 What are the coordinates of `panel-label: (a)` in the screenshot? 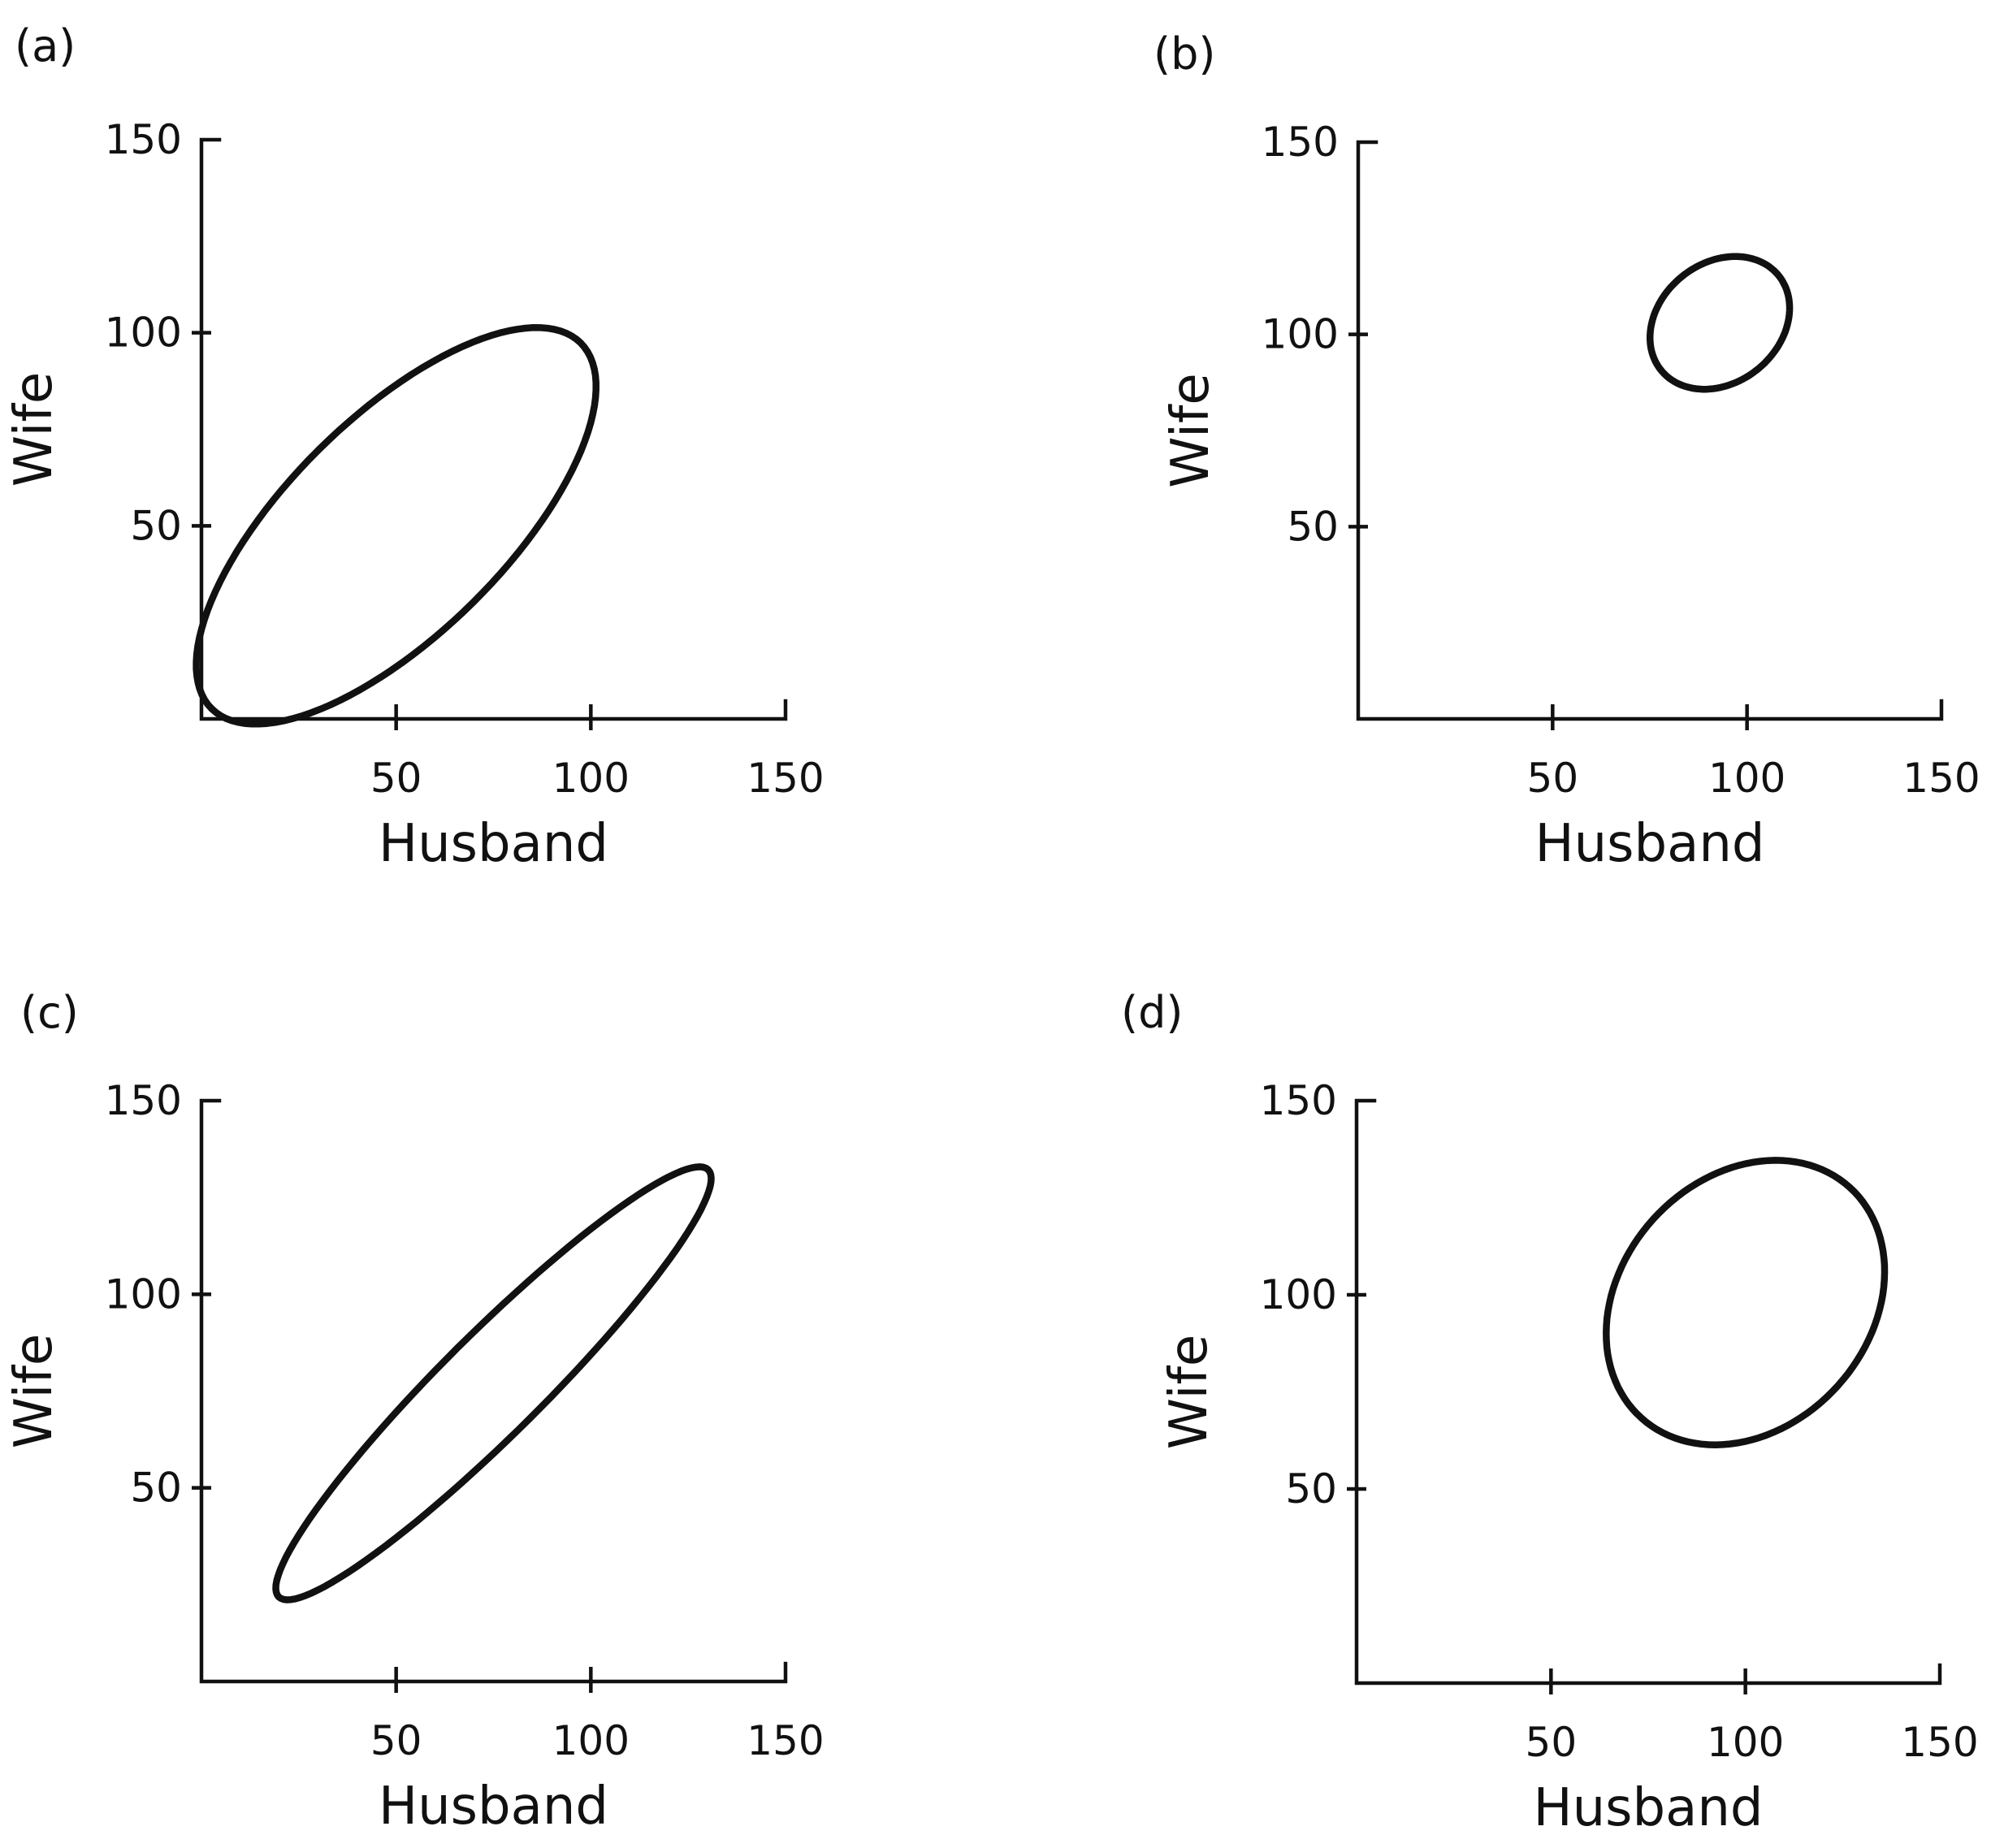 It's located at (45, 45).